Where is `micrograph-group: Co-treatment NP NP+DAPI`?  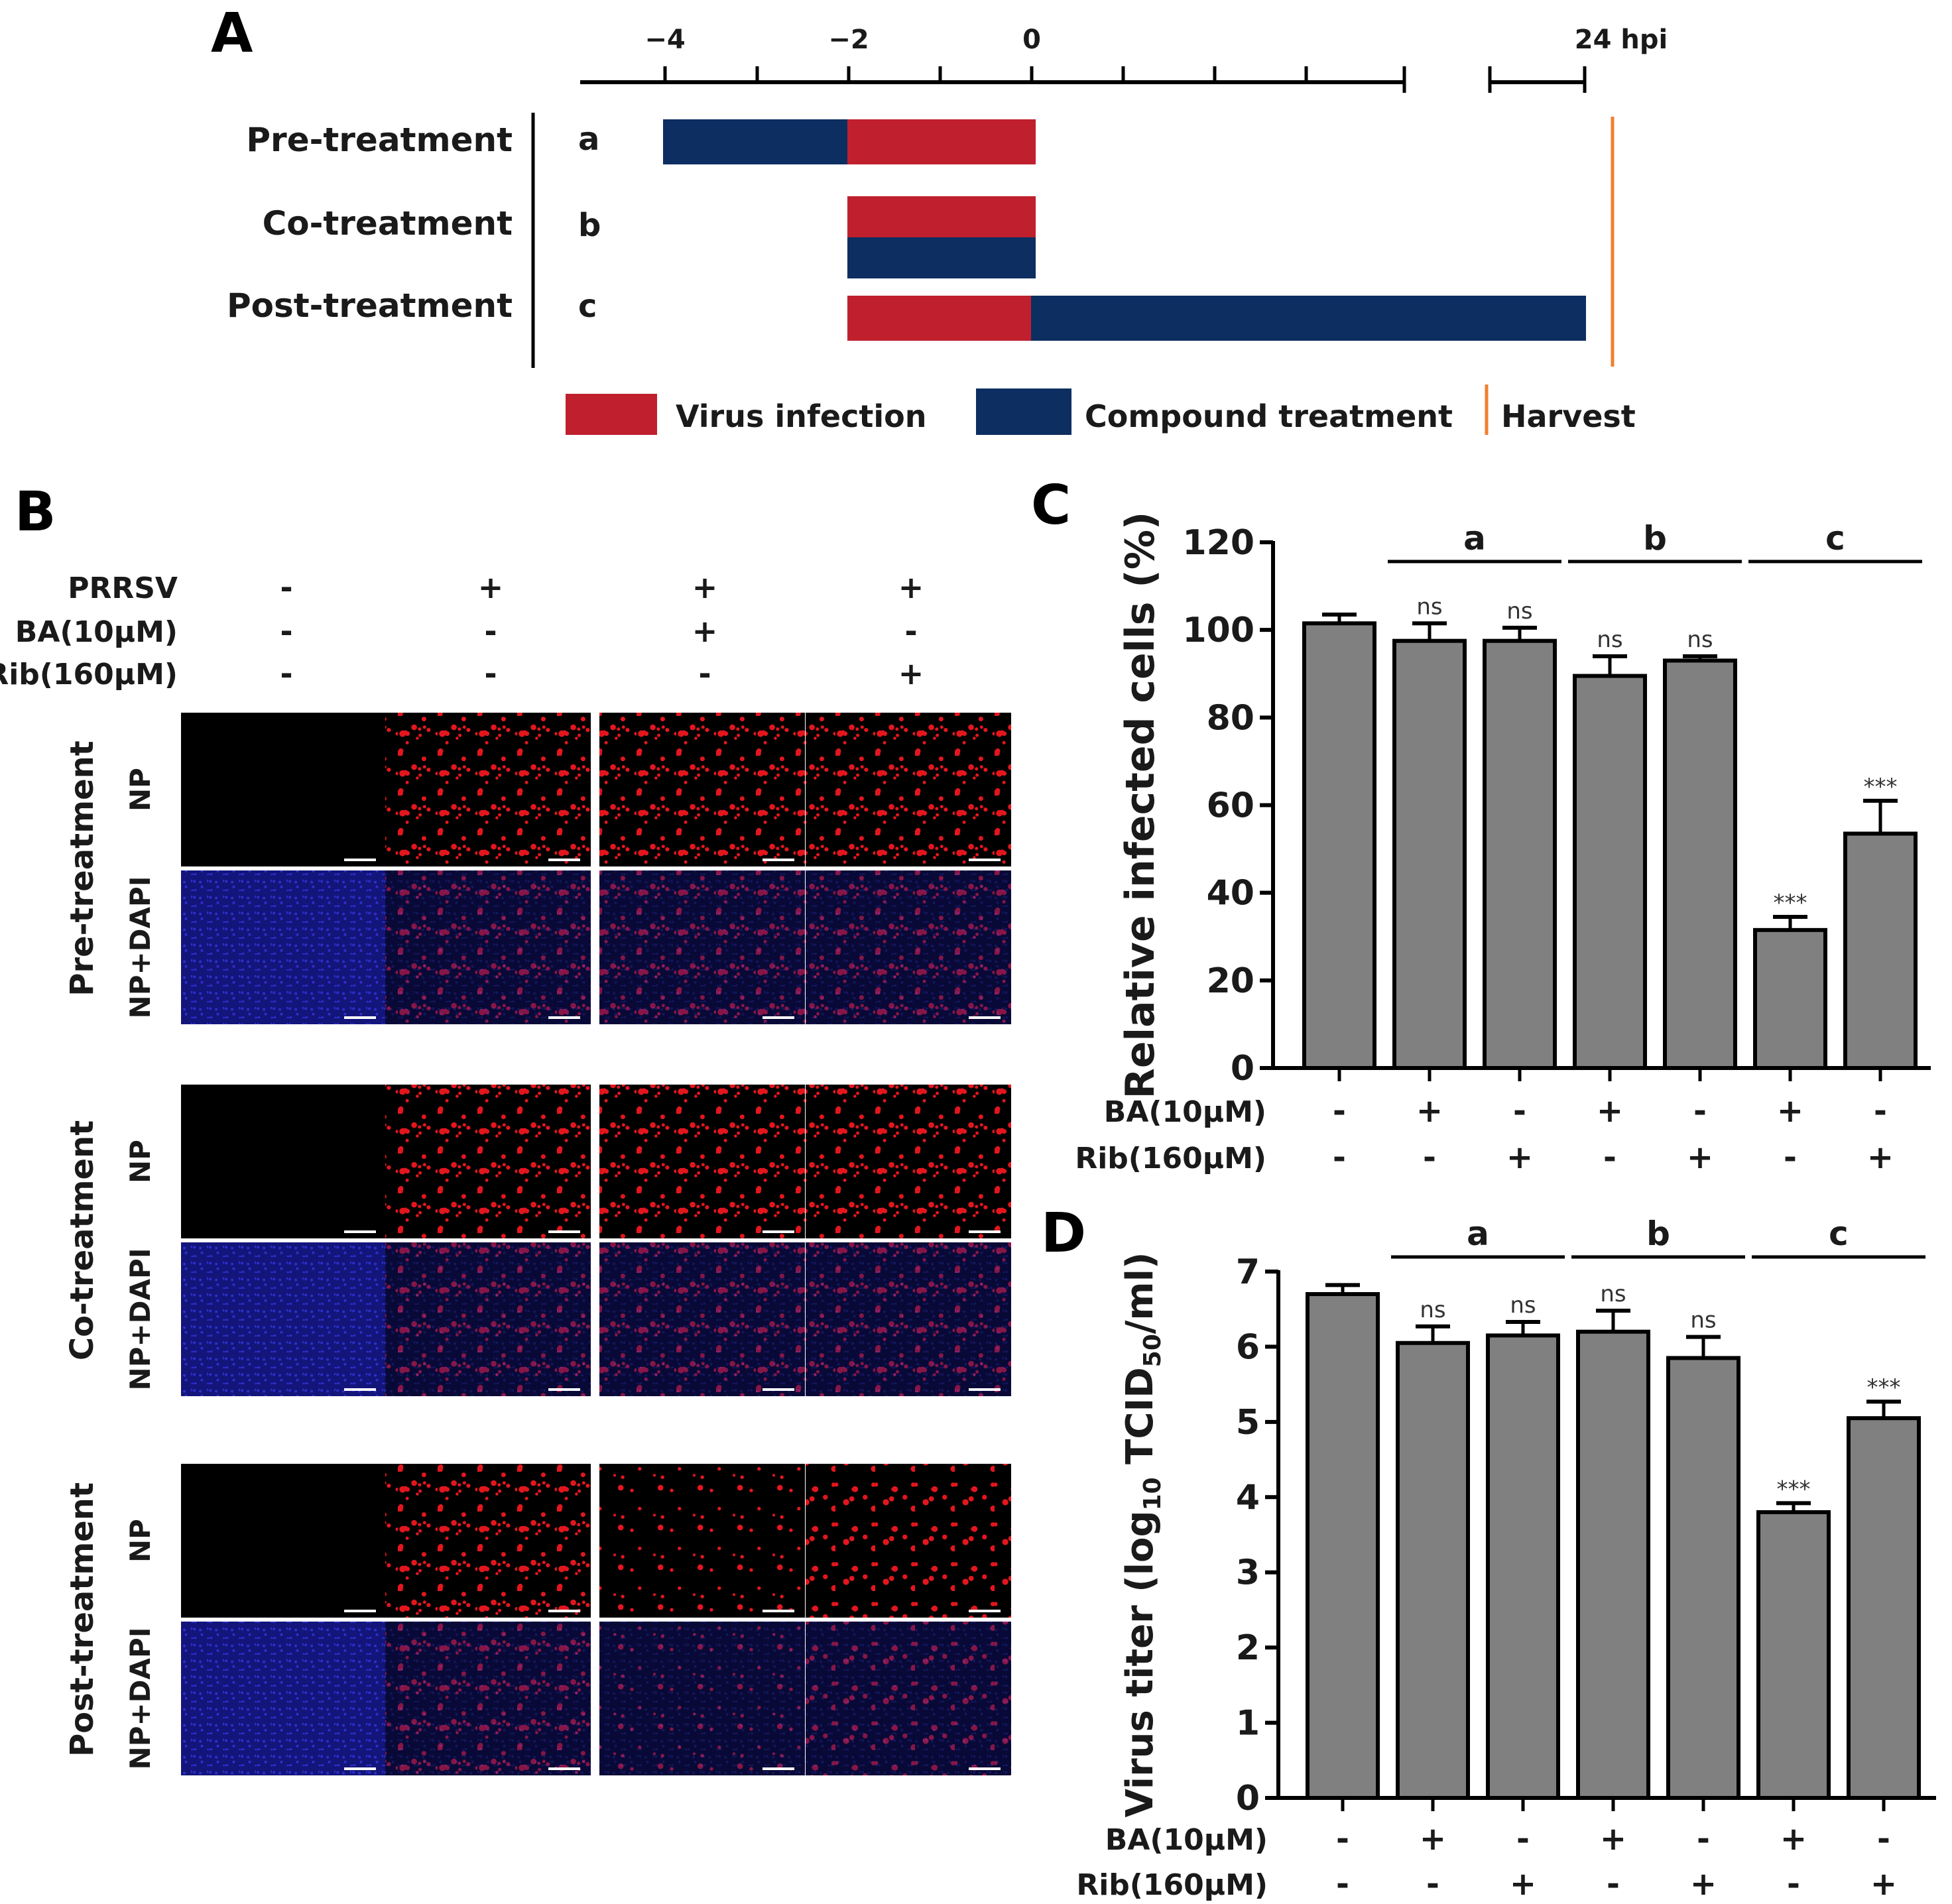 micrograph-group: Co-treatment NP NP+DAPI is located at coordinates (537, 1240).